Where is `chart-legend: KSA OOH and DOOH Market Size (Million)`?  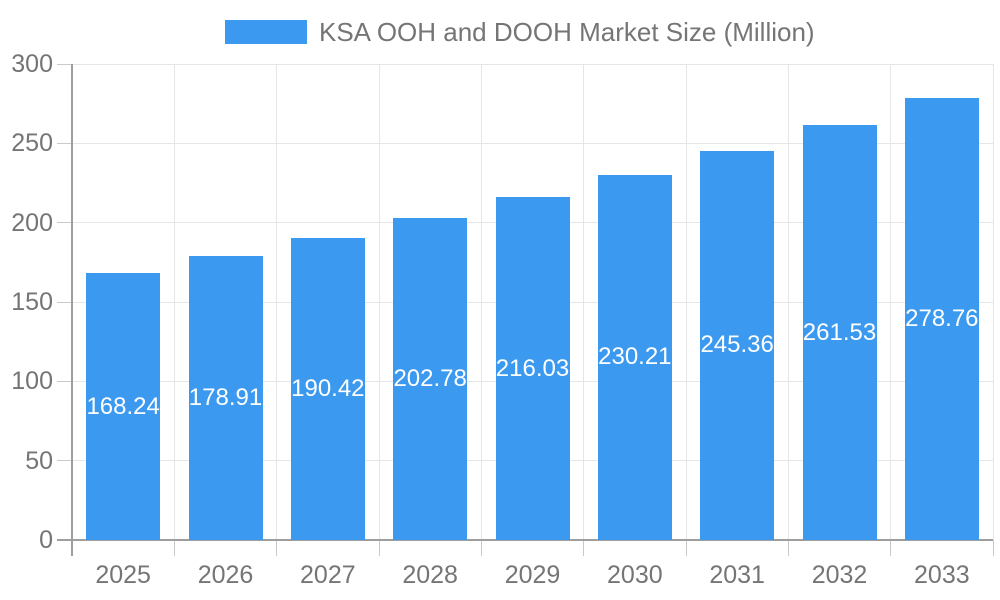 chart-legend: KSA OOH and DOOH Market Size (Million) is located at coordinates (520, 32).